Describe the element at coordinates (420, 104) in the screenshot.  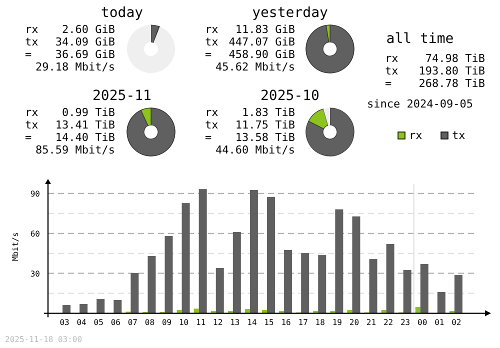
I see `text: since 2024-09-05` at that location.